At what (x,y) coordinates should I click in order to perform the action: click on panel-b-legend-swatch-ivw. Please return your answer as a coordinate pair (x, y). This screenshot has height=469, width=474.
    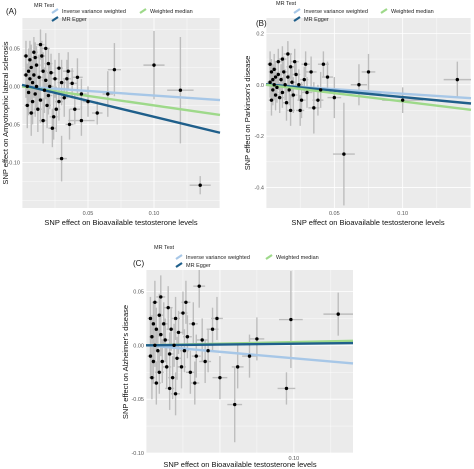
    Looking at the image, I should click on (297, 11).